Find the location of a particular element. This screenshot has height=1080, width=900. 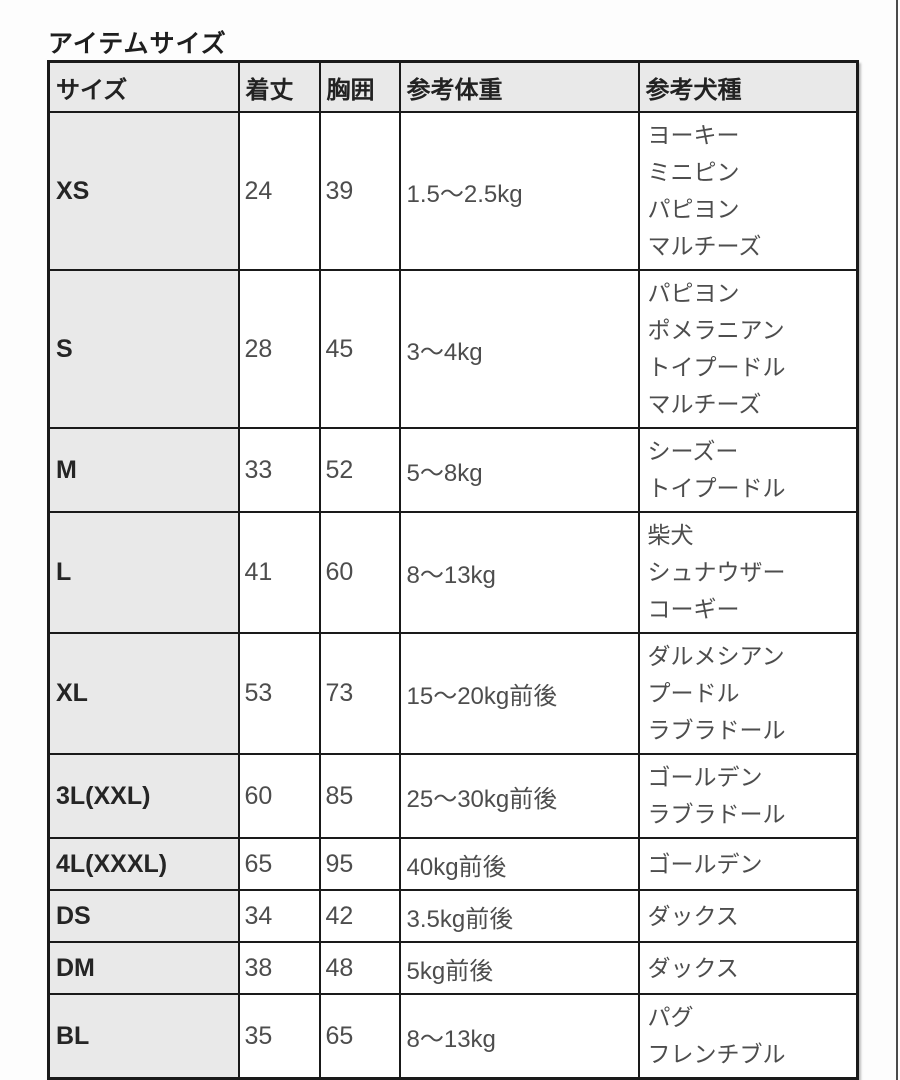

table-row: DM 38 48 5kg前後 ダックス is located at coordinates (453, 968).